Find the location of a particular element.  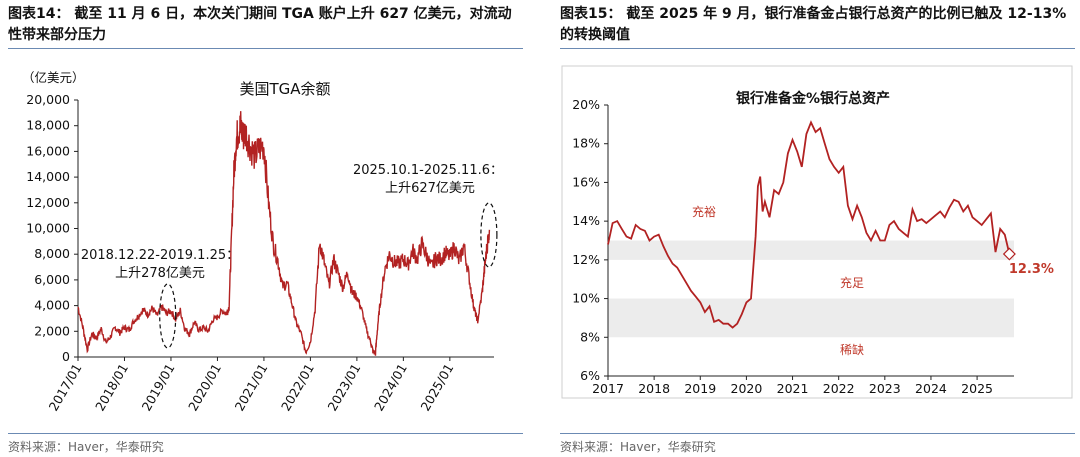

left-annotation-ellipse-2019 is located at coordinates (168, 316).